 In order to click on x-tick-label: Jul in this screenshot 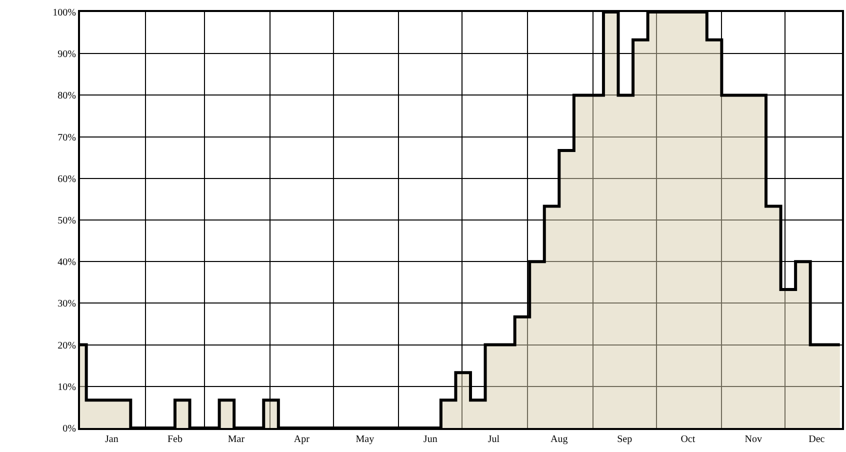, I will do `click(494, 439)`.